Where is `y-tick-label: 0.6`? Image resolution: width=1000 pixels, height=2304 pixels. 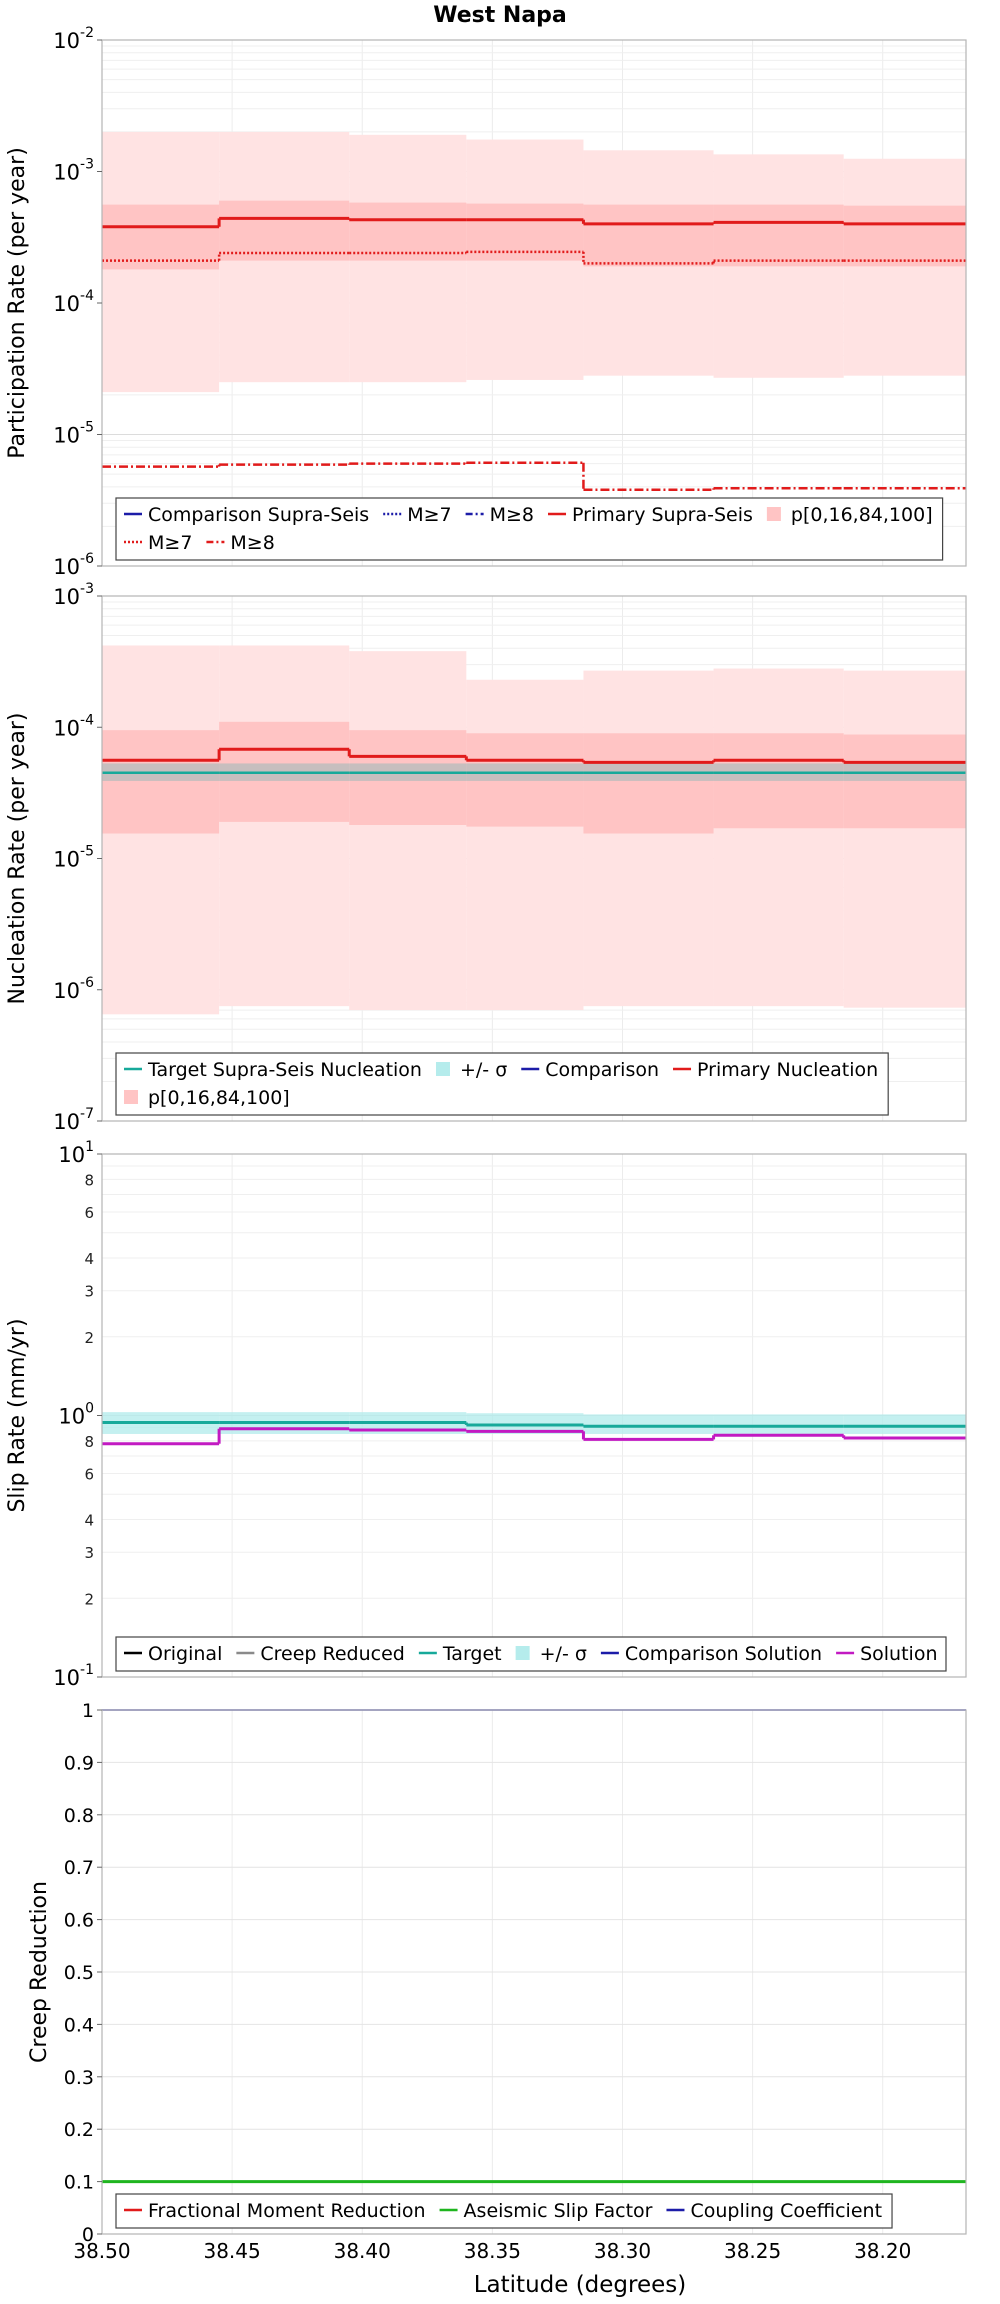 y-tick-label: 0.6 is located at coordinates (79, 1921).